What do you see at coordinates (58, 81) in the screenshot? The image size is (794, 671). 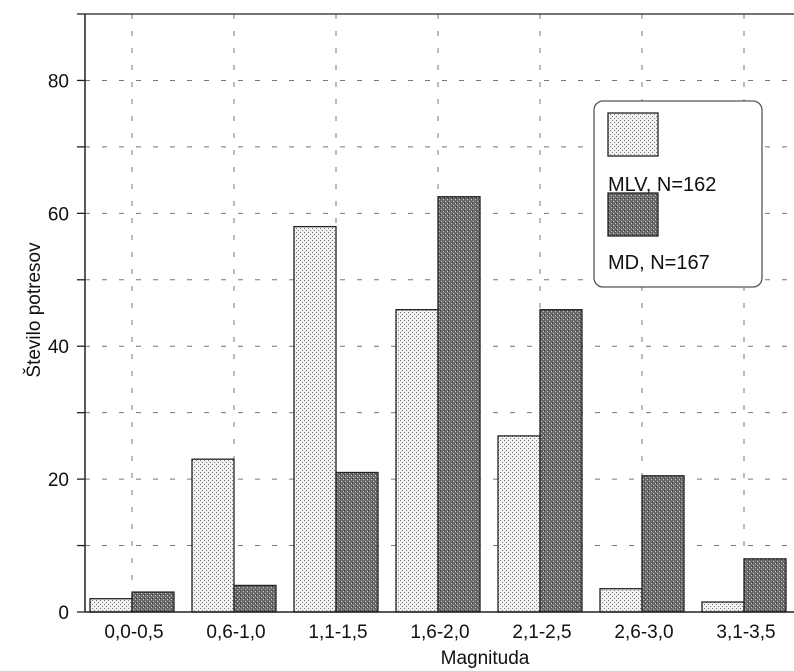 I see `y-tick-label: 80` at bounding box center [58, 81].